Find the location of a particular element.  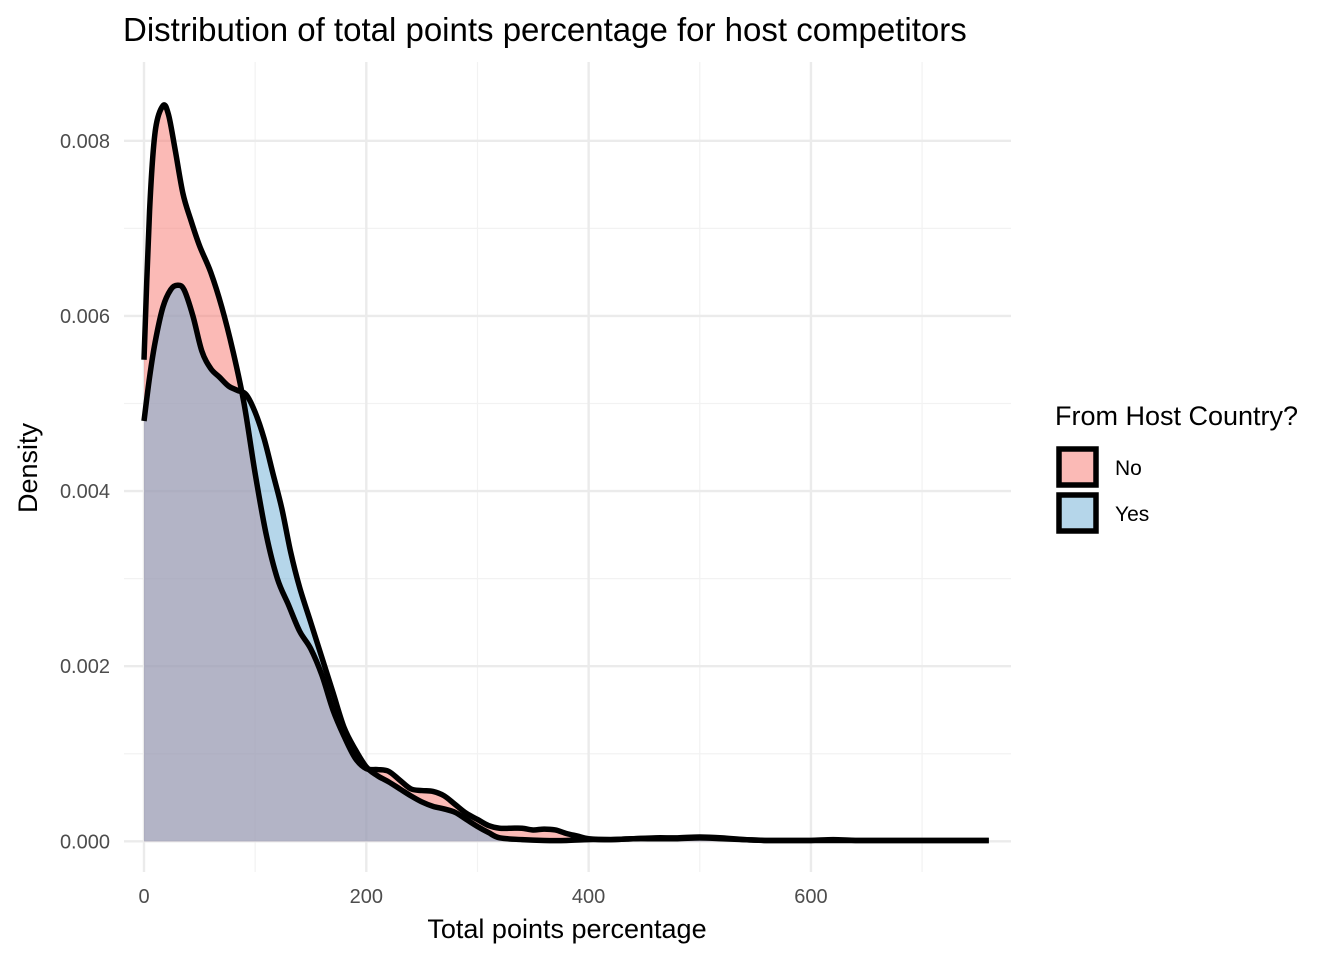

y-axis-ticks: 0.000 0.002 0.004 0.006 0.008 is located at coordinates (85, 492).